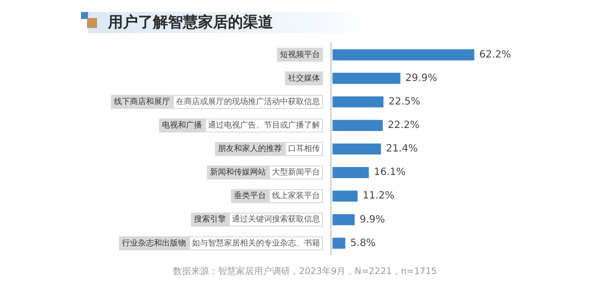  I want to click on data-label: 22.2%, so click(404, 126).